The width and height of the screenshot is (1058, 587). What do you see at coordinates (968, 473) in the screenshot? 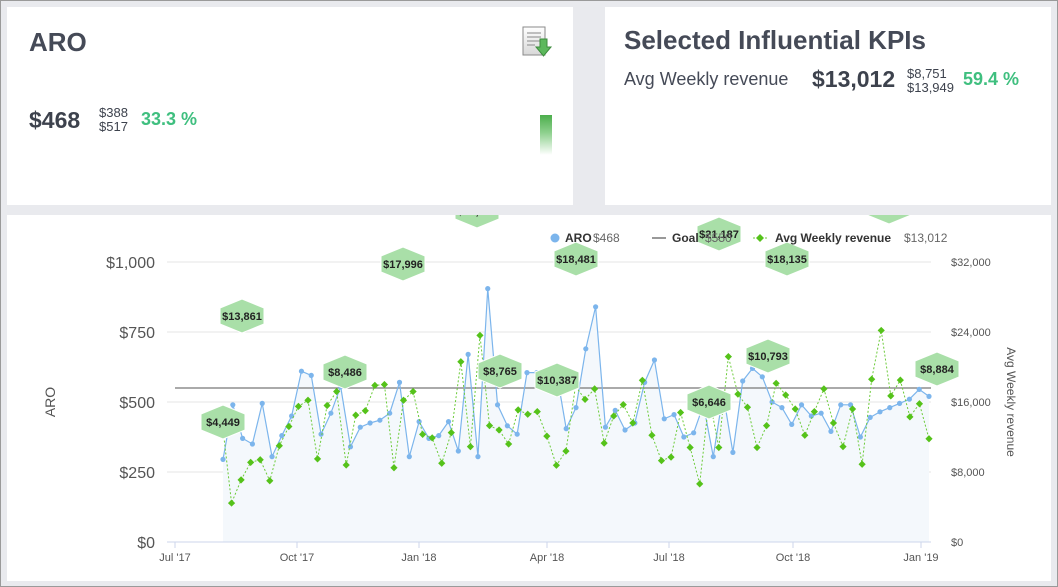
I see `y2-axis-tick-label: $8,000` at bounding box center [968, 473].